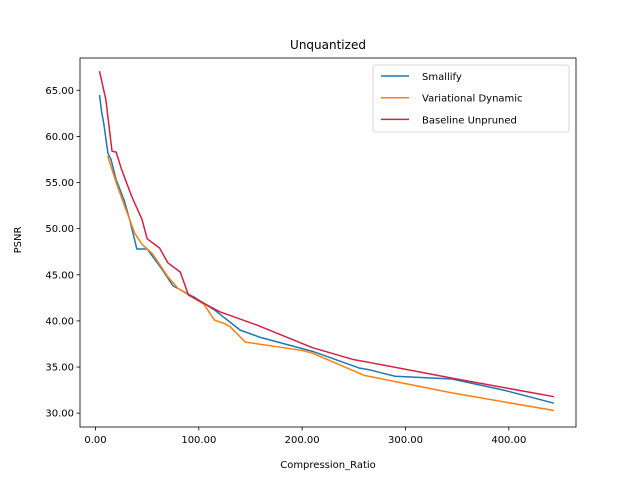 The height and width of the screenshot is (480, 640). What do you see at coordinates (302, 440) in the screenshot?
I see `x-tick-label: 200.00` at bounding box center [302, 440].